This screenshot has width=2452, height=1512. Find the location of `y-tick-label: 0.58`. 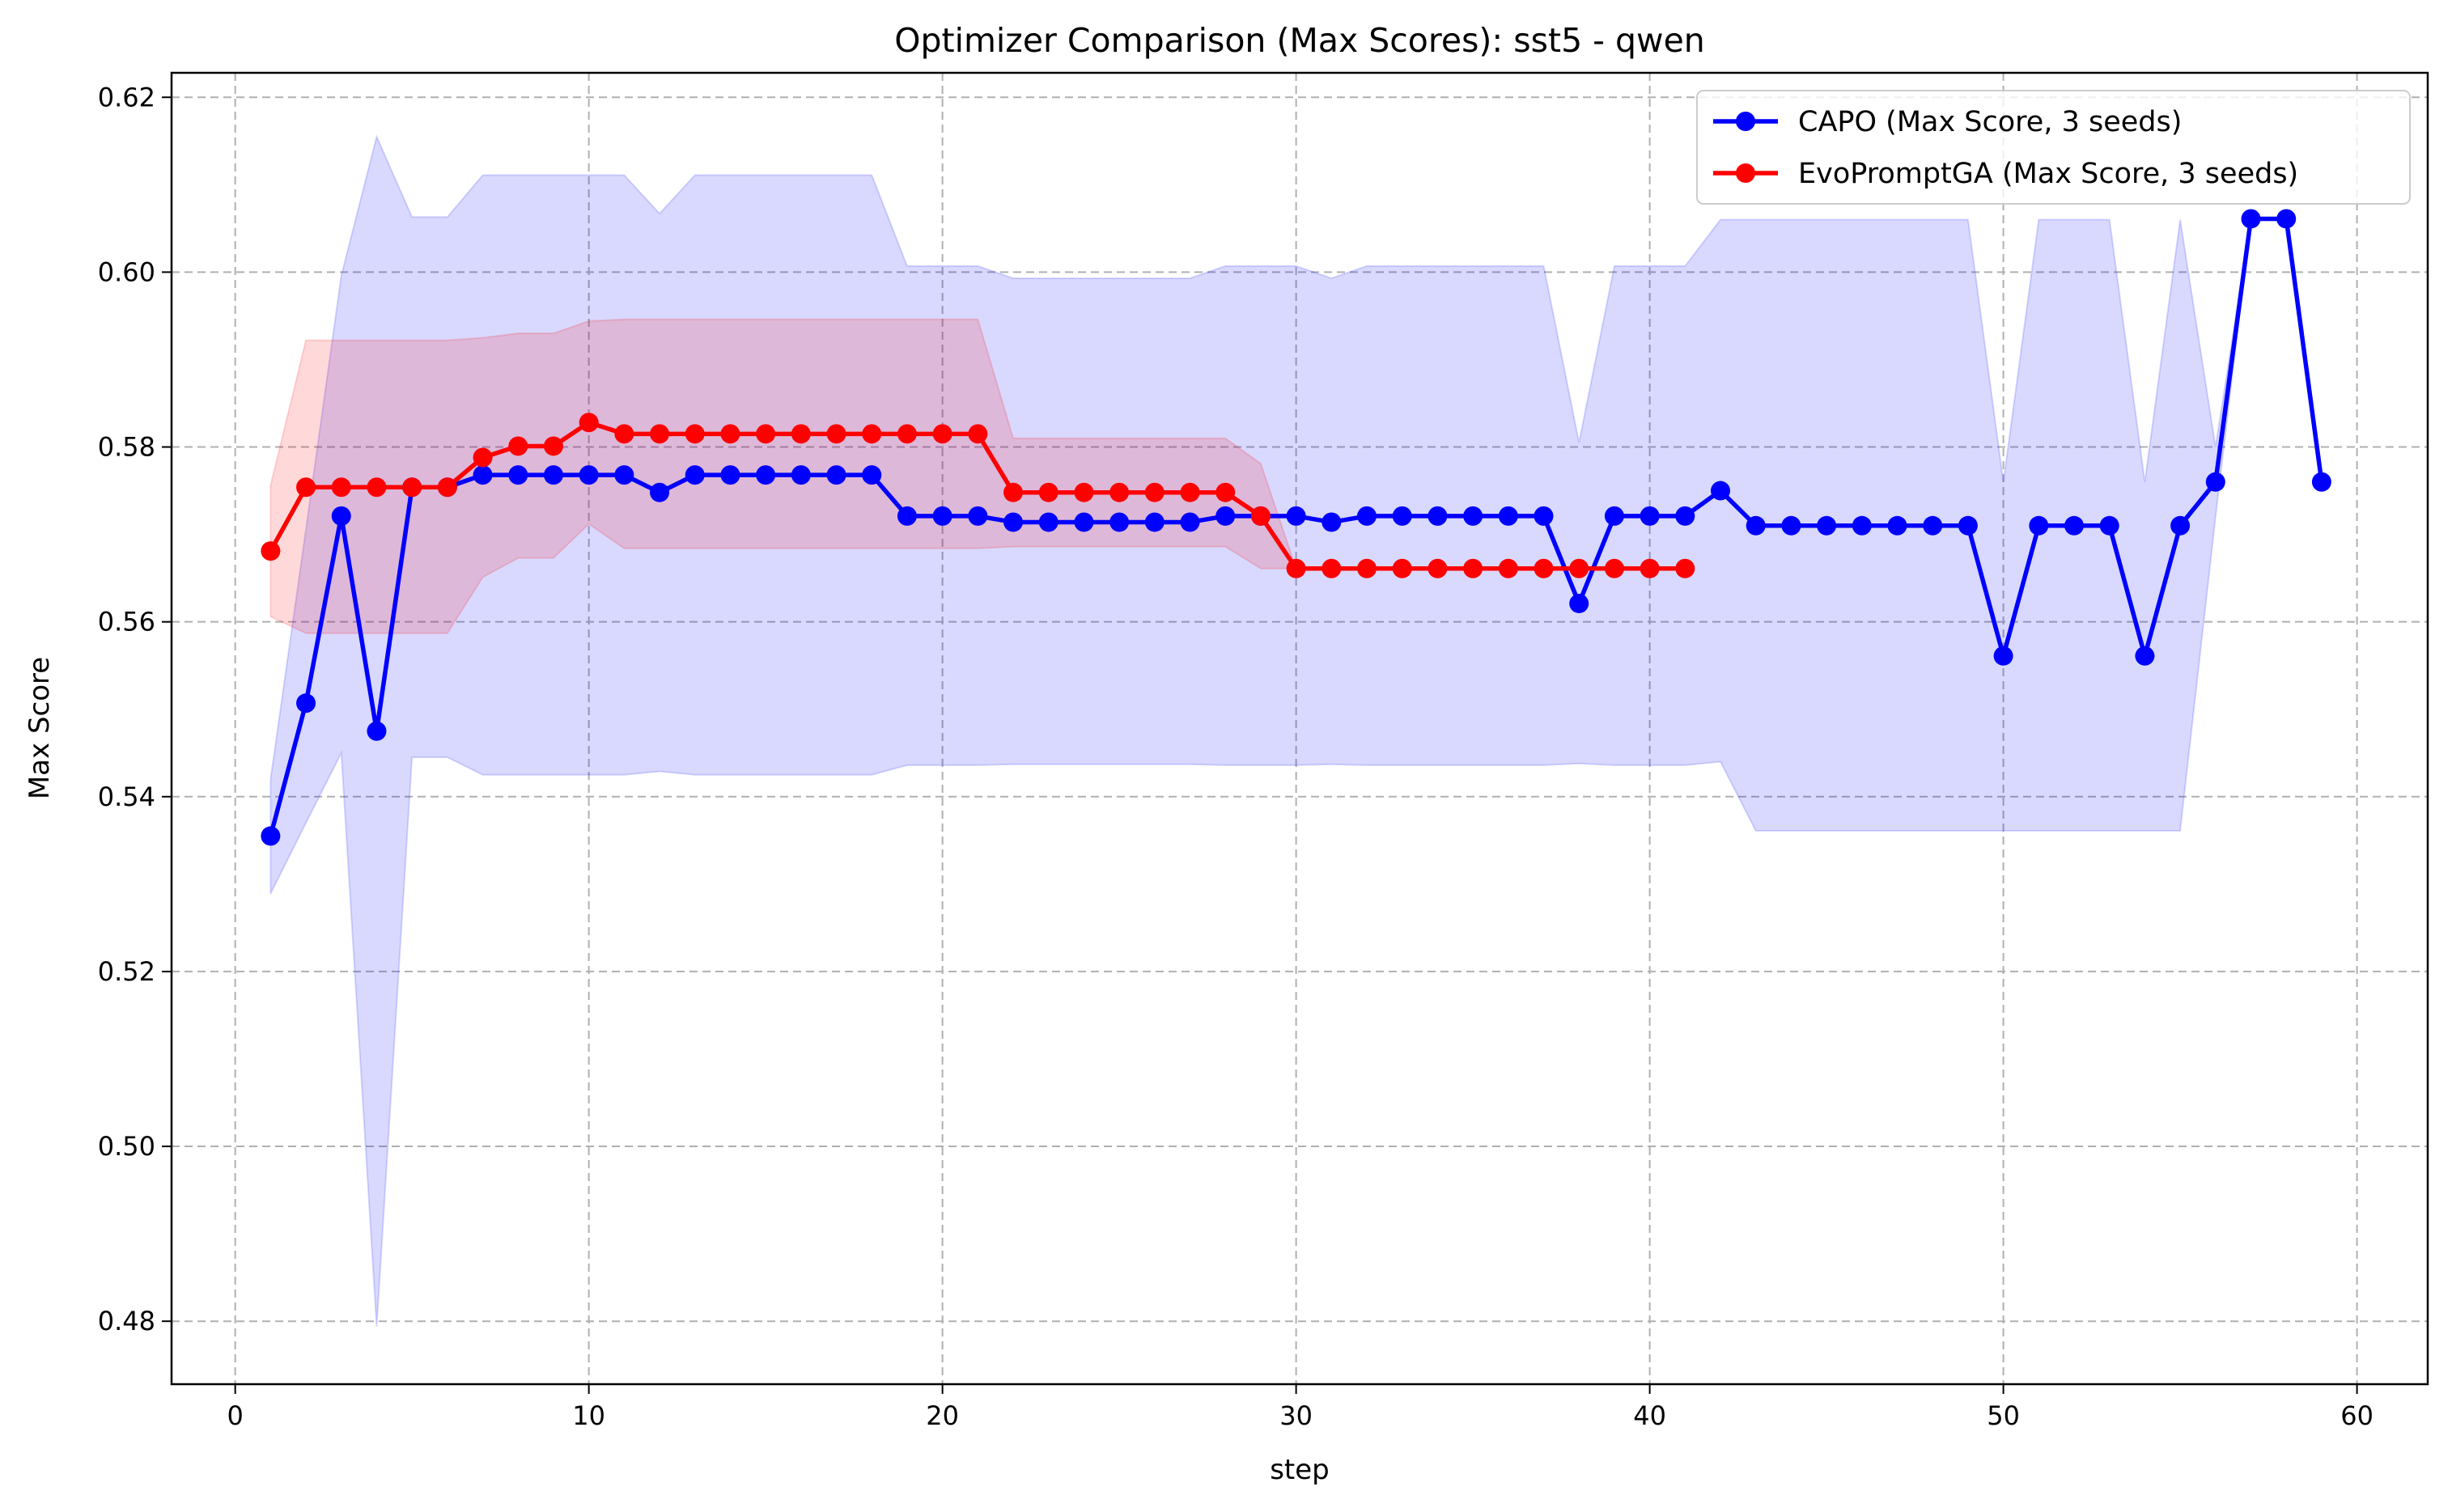

y-tick-label: 0.58 is located at coordinates (126, 448).